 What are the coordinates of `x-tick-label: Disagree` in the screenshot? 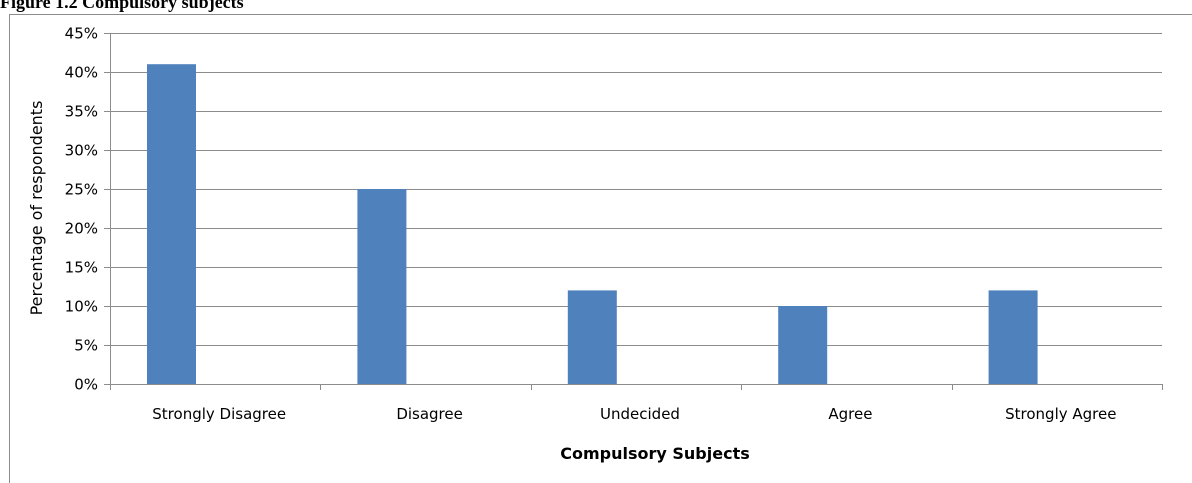 It's located at (429, 414).